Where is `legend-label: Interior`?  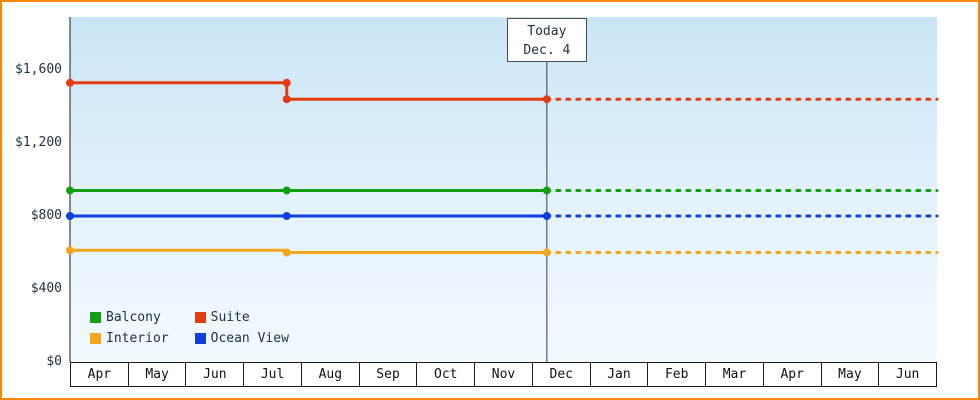 legend-label: Interior is located at coordinates (137, 338).